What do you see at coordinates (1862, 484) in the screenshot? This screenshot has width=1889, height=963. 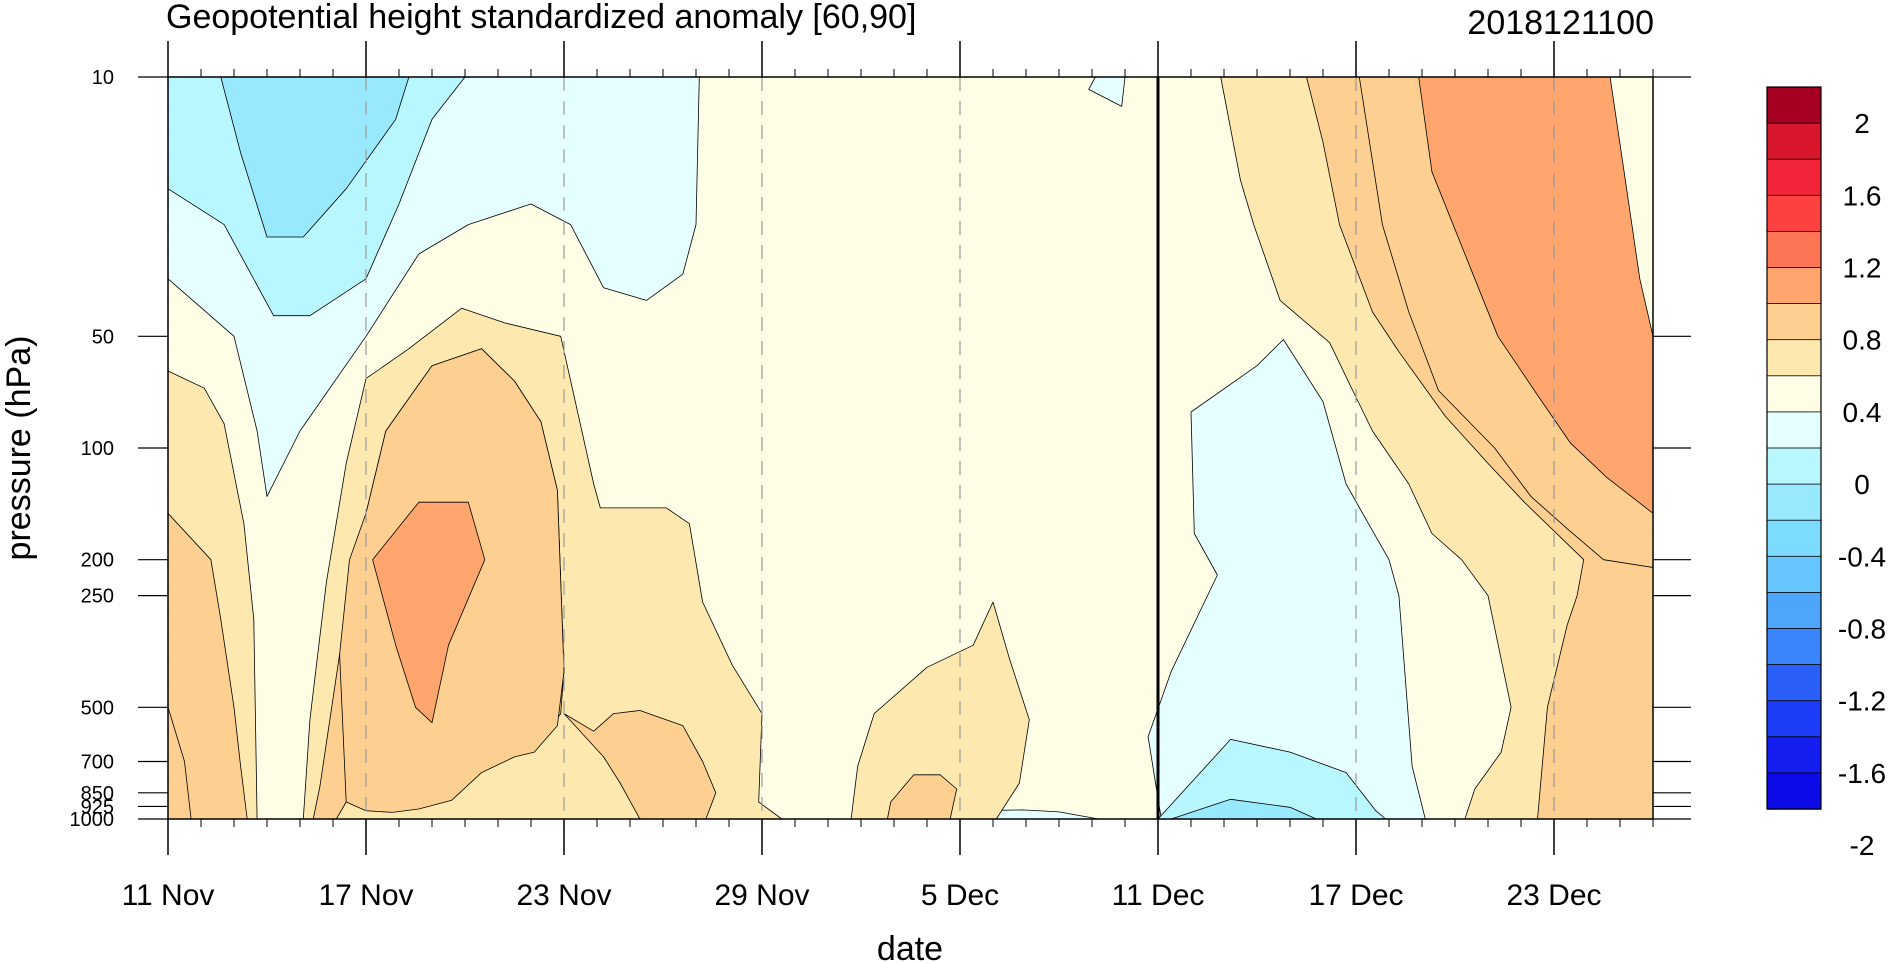 I see `colorbar-label: 0` at bounding box center [1862, 484].